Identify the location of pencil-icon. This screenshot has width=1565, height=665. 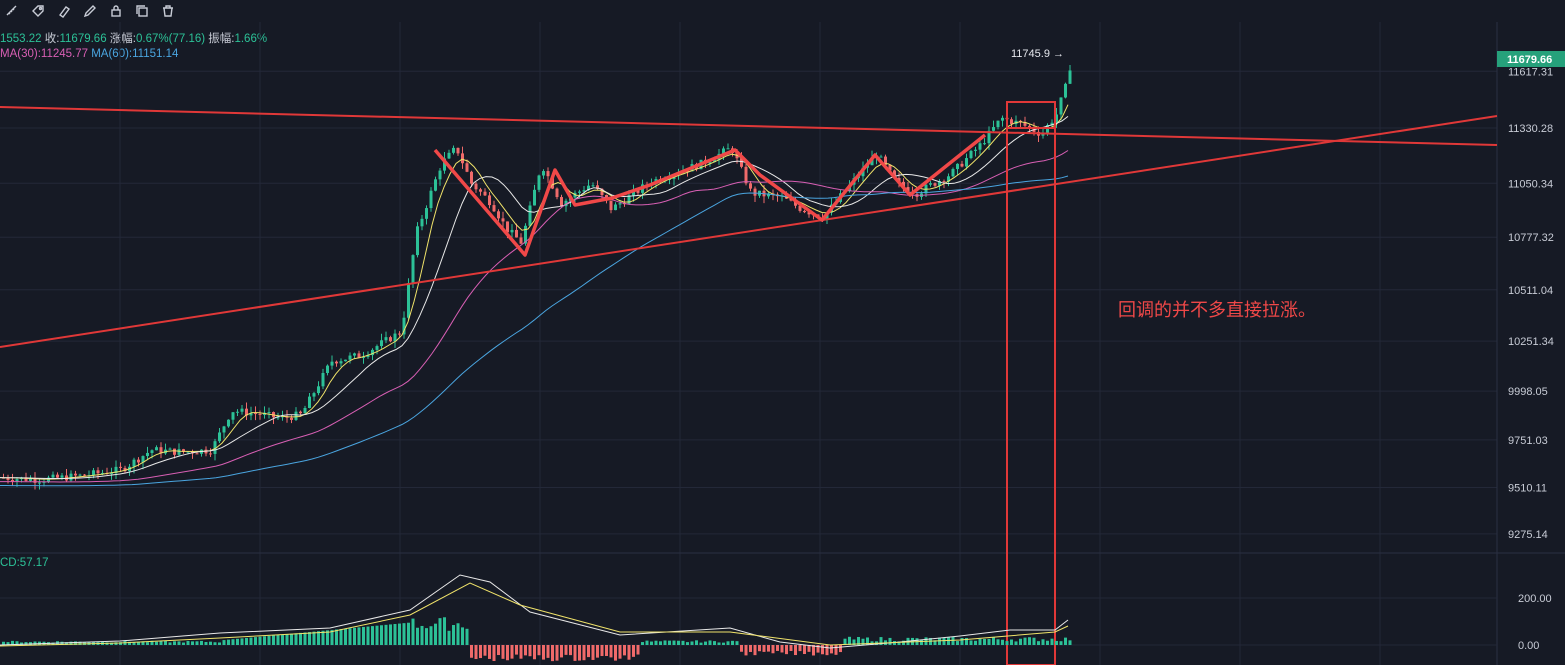
(90, 11).